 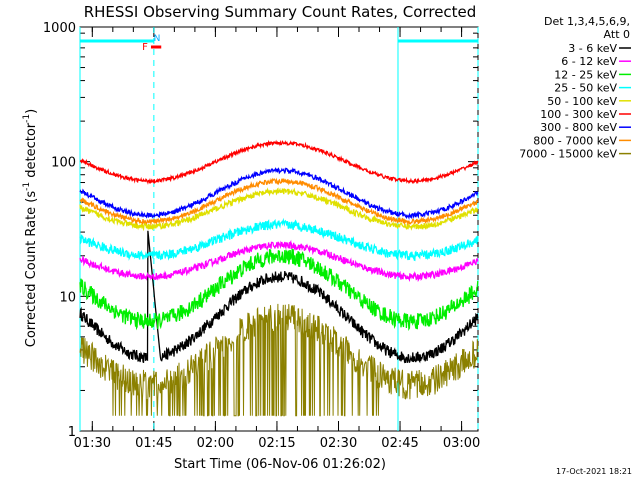 I want to click on legend-label-2: 12 - 25 keV, so click(x=585, y=74).